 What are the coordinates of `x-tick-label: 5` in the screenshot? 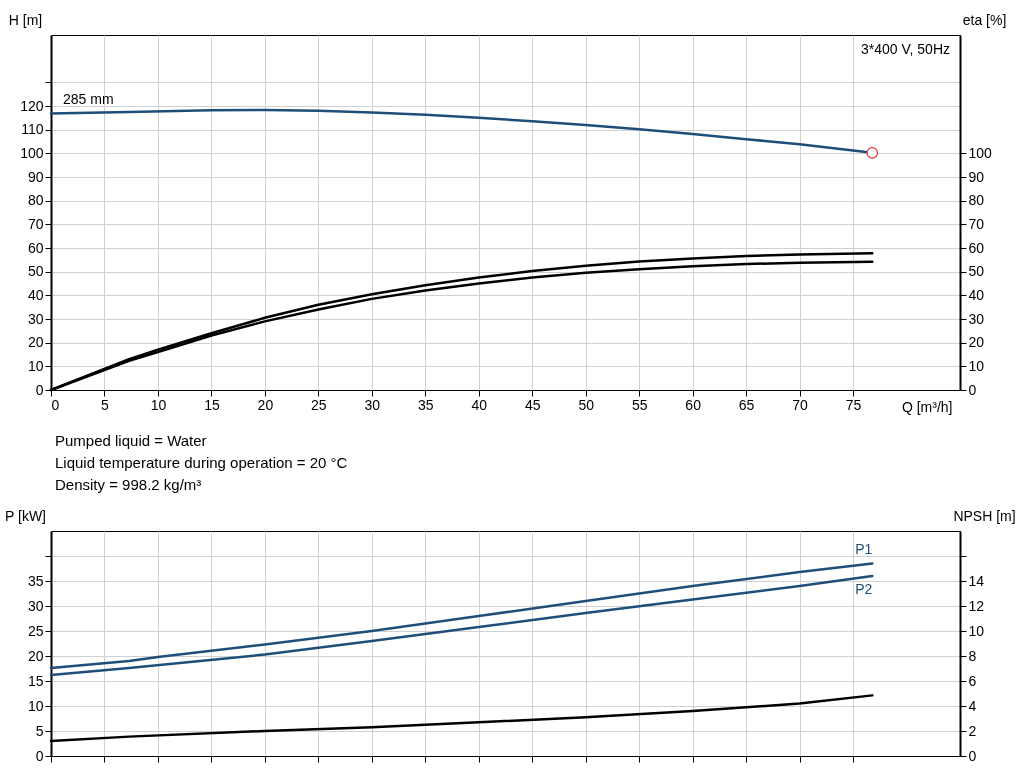 It's located at (105, 404).